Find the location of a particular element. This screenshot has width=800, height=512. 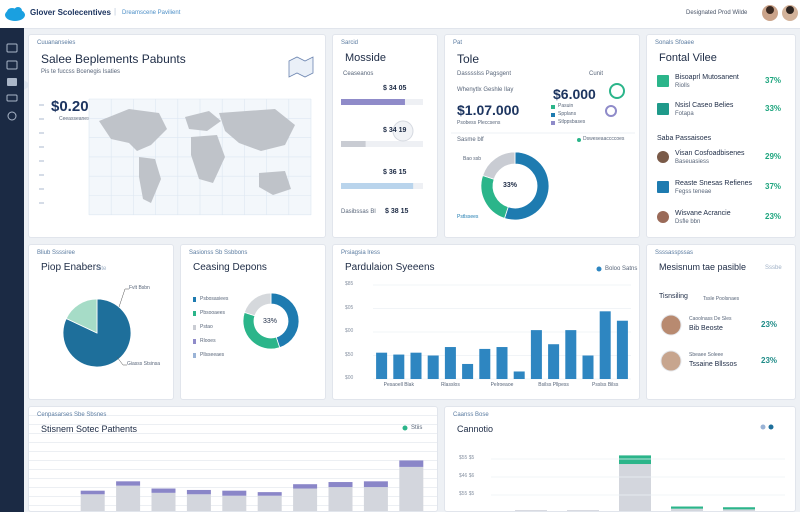

card-title: Mesisnum tae pasible is located at coordinates (703, 267).